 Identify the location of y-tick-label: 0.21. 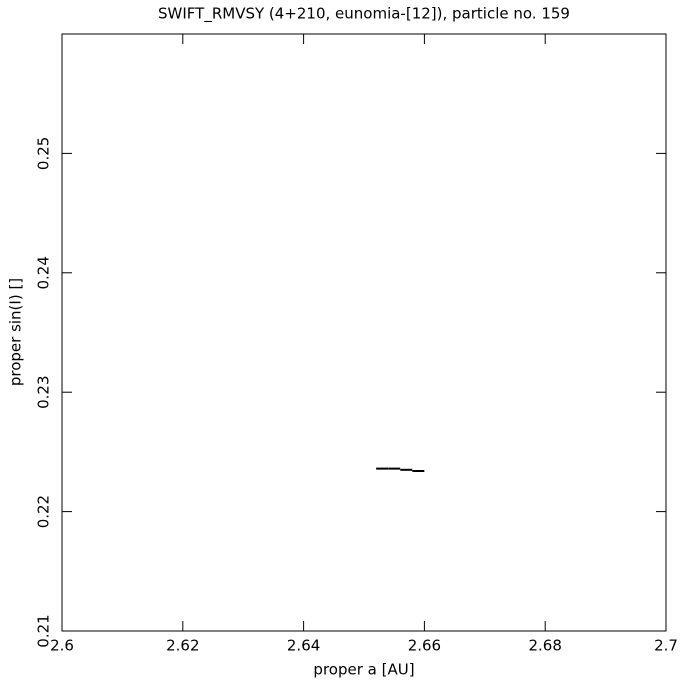
(44, 630).